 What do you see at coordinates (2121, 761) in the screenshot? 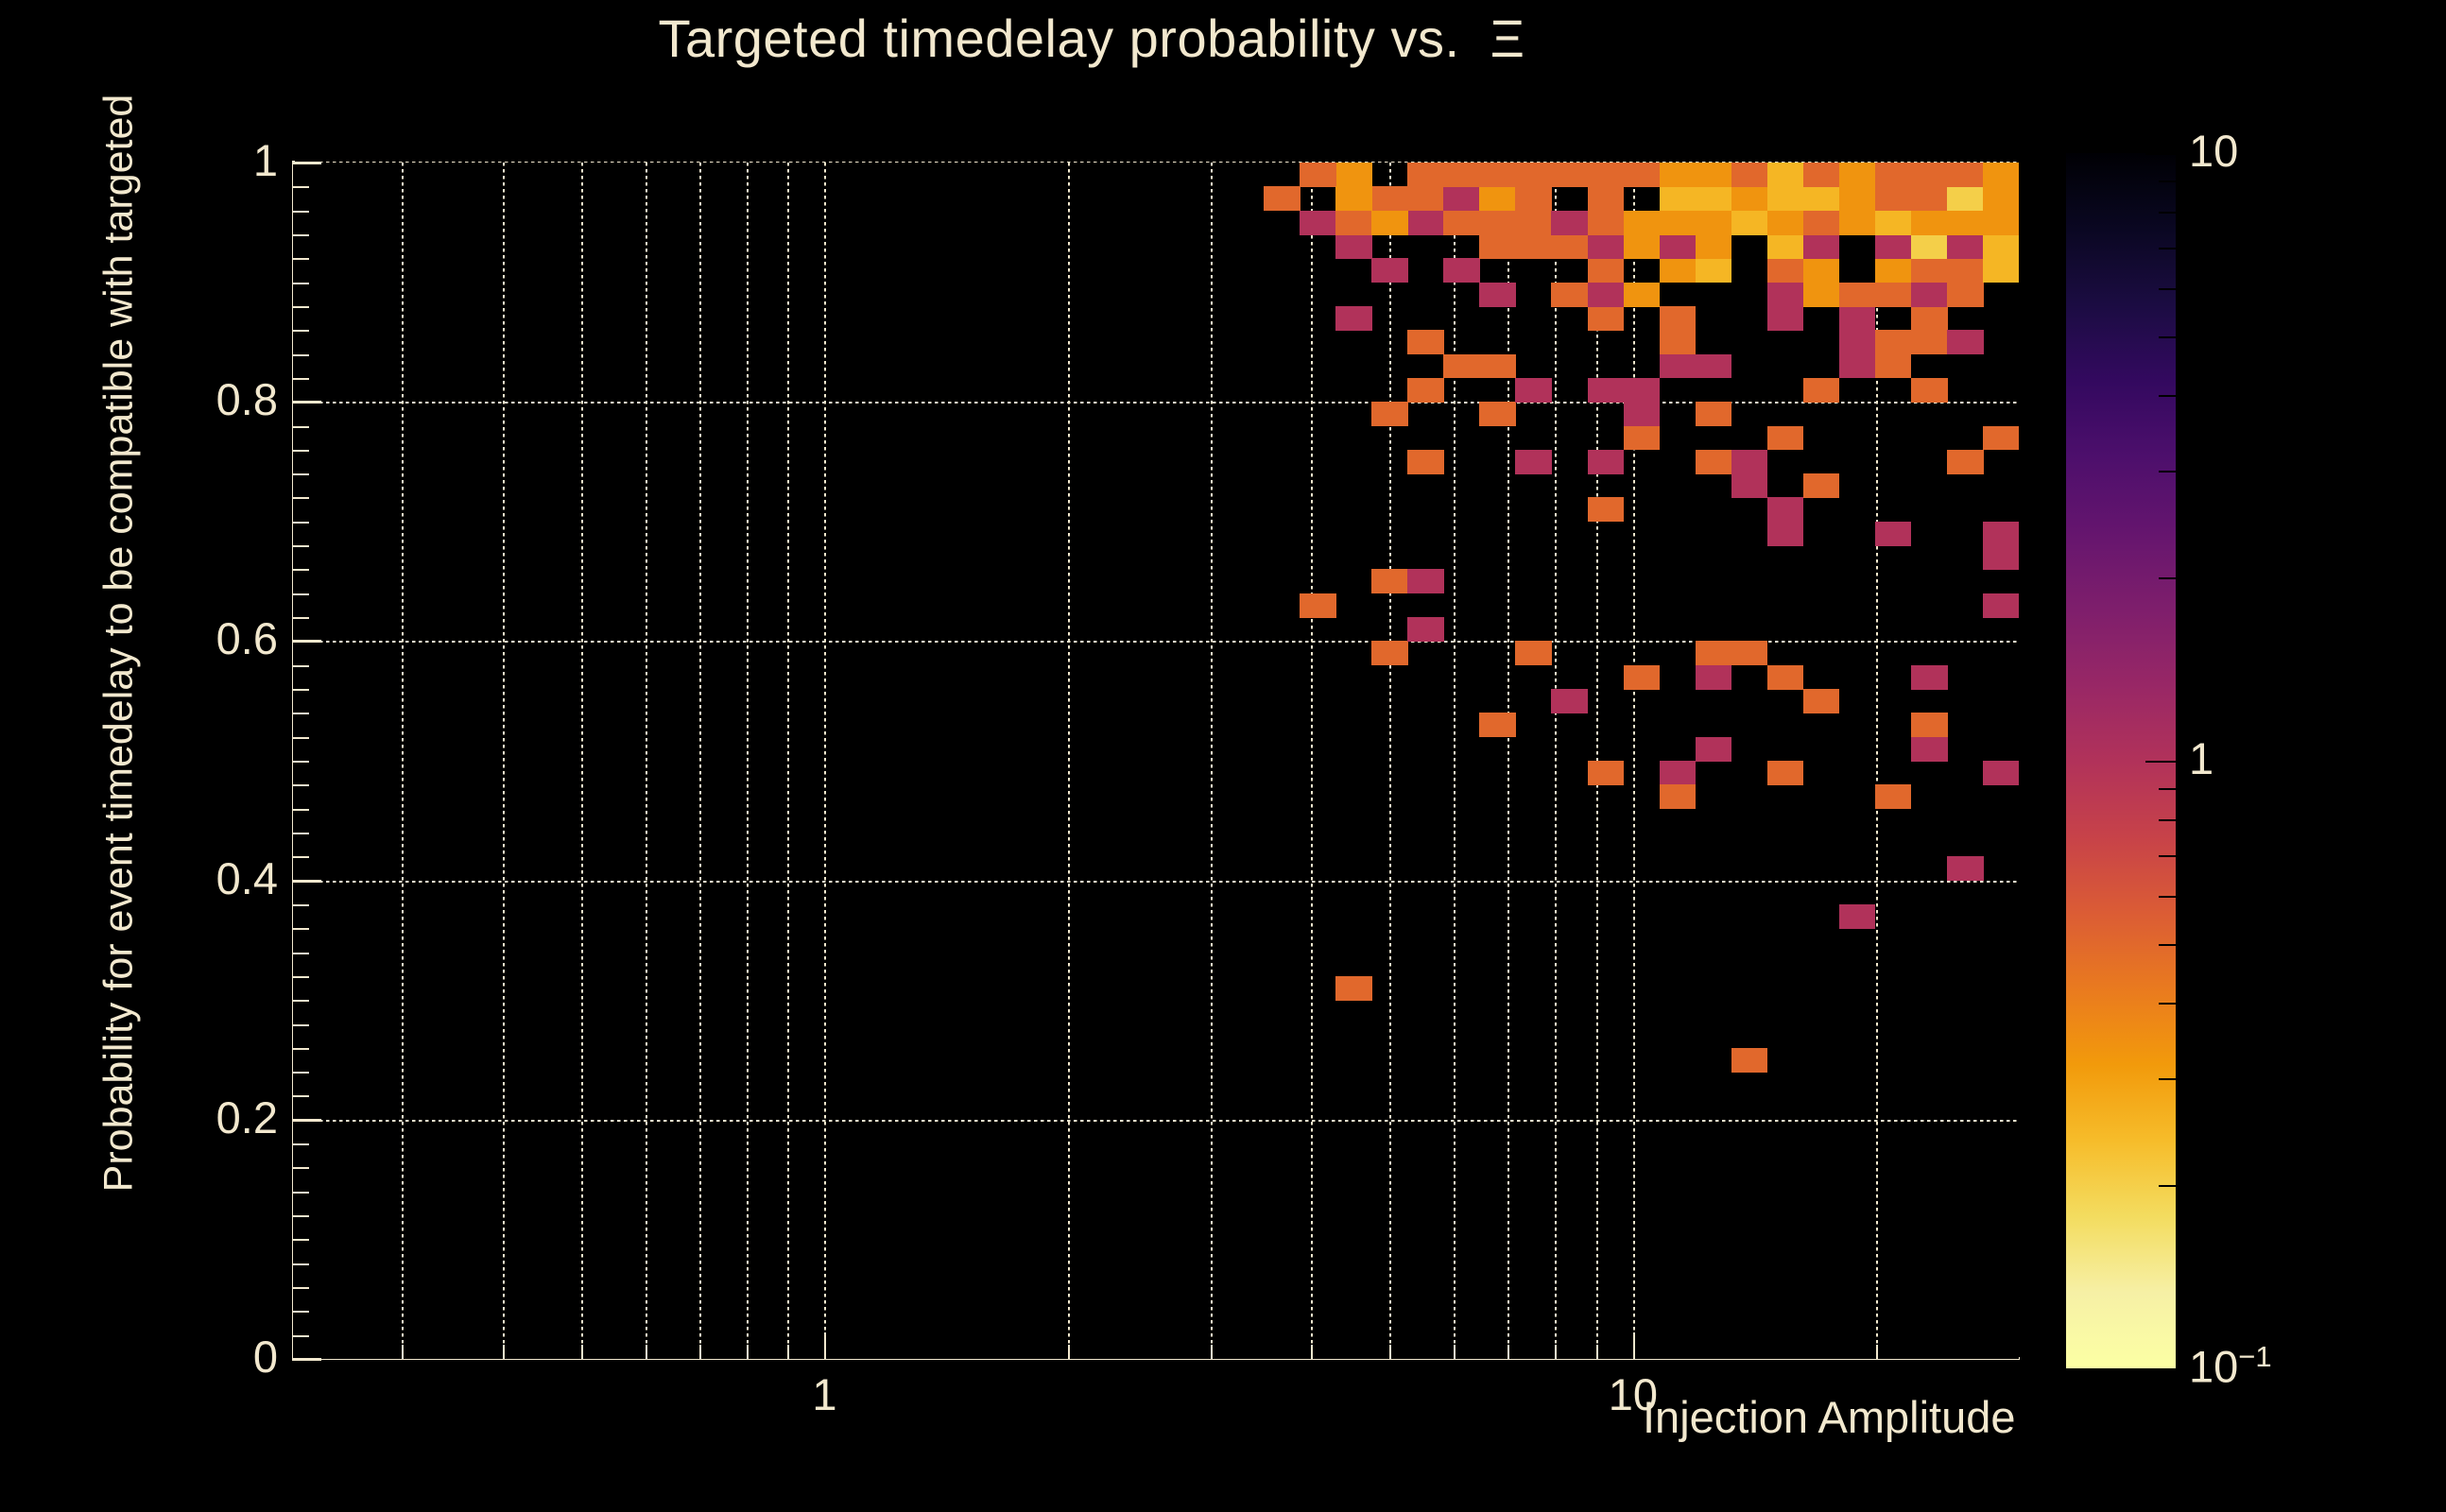
I see `colorbar` at bounding box center [2121, 761].